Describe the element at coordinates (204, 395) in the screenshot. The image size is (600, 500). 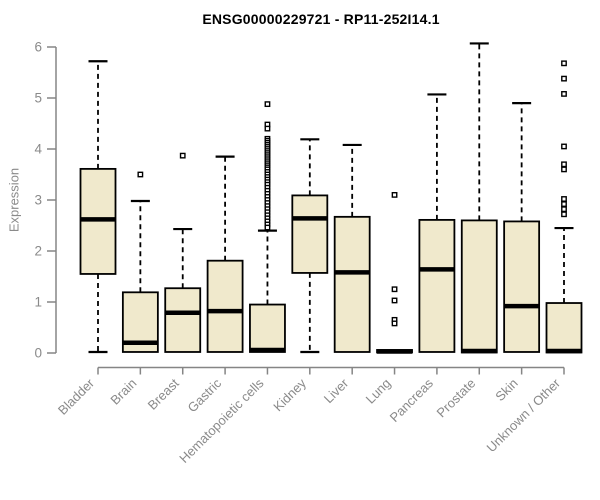
I see `x-category-label-gastric: Gastric` at that location.